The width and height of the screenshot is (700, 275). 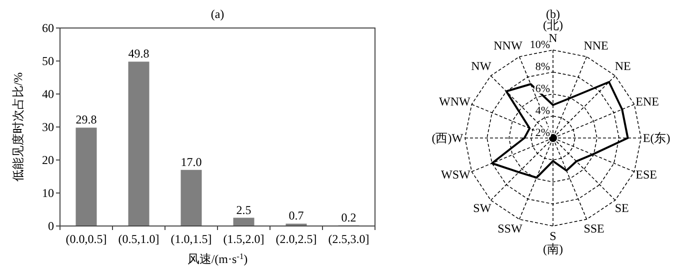 I want to click on y-tick-label: 4%, so click(x=542, y=111).